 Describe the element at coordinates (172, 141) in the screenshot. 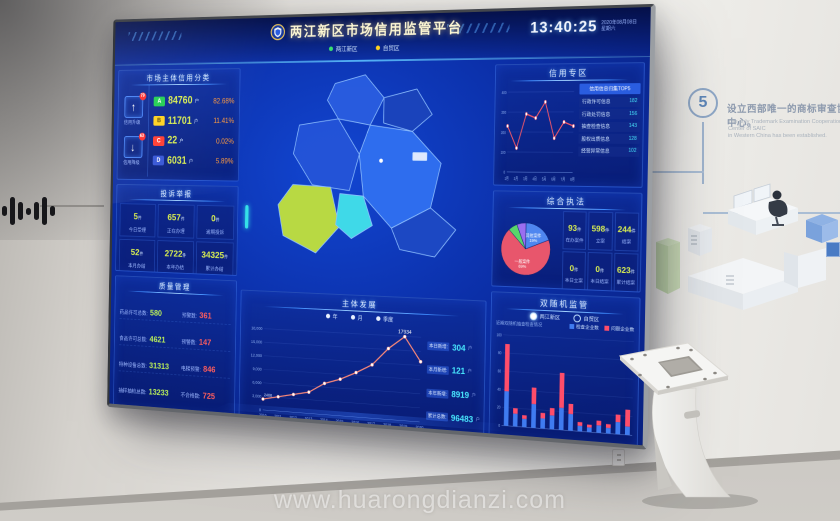

I see `grade-count: 22` at that location.